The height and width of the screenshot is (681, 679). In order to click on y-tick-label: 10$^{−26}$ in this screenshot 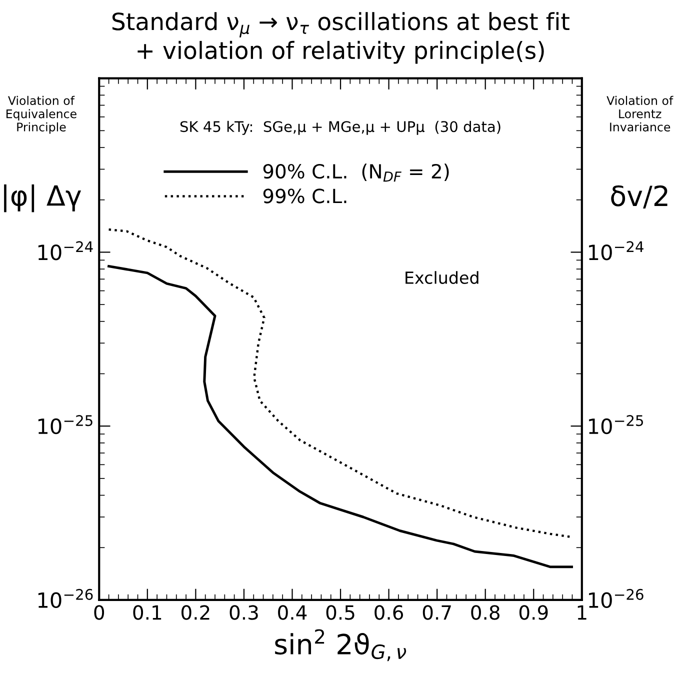, I will do `click(65, 598)`.